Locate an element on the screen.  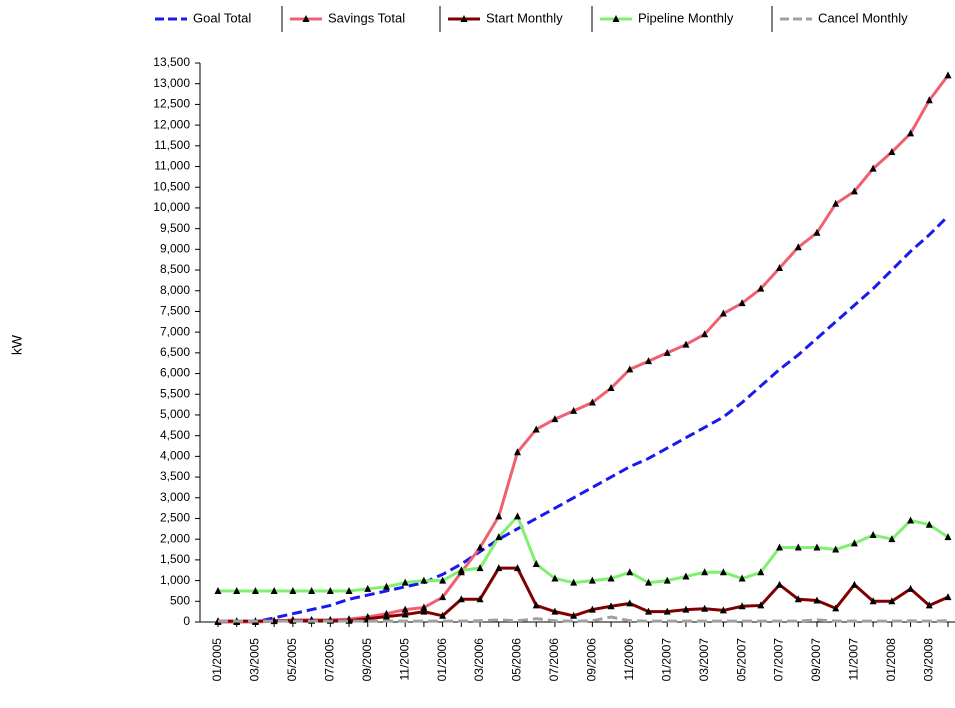
y-tick-label: 8,500 is located at coordinates (175, 269).